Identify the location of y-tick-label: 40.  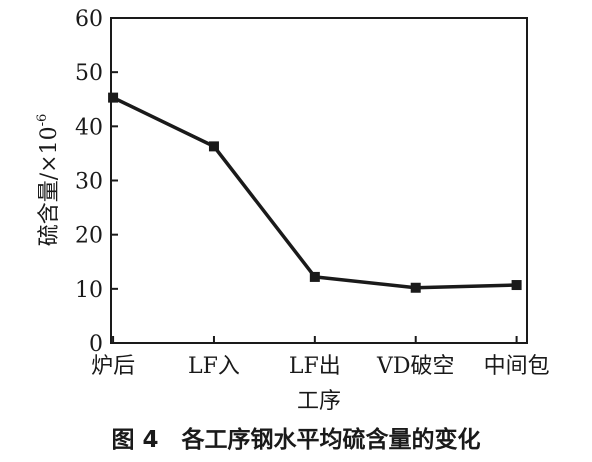
(89, 127).